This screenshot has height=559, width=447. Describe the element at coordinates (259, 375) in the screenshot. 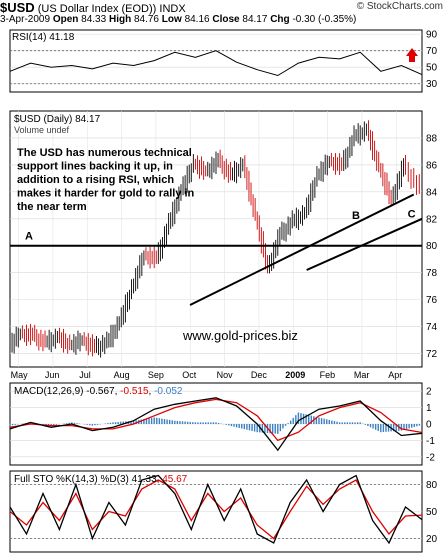

I see `x-label-7: Dec` at that location.